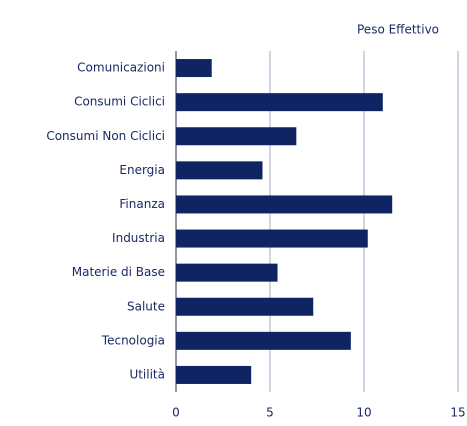 This screenshot has width=467, height=426. I want to click on x-tick-label: 0, so click(176, 413).